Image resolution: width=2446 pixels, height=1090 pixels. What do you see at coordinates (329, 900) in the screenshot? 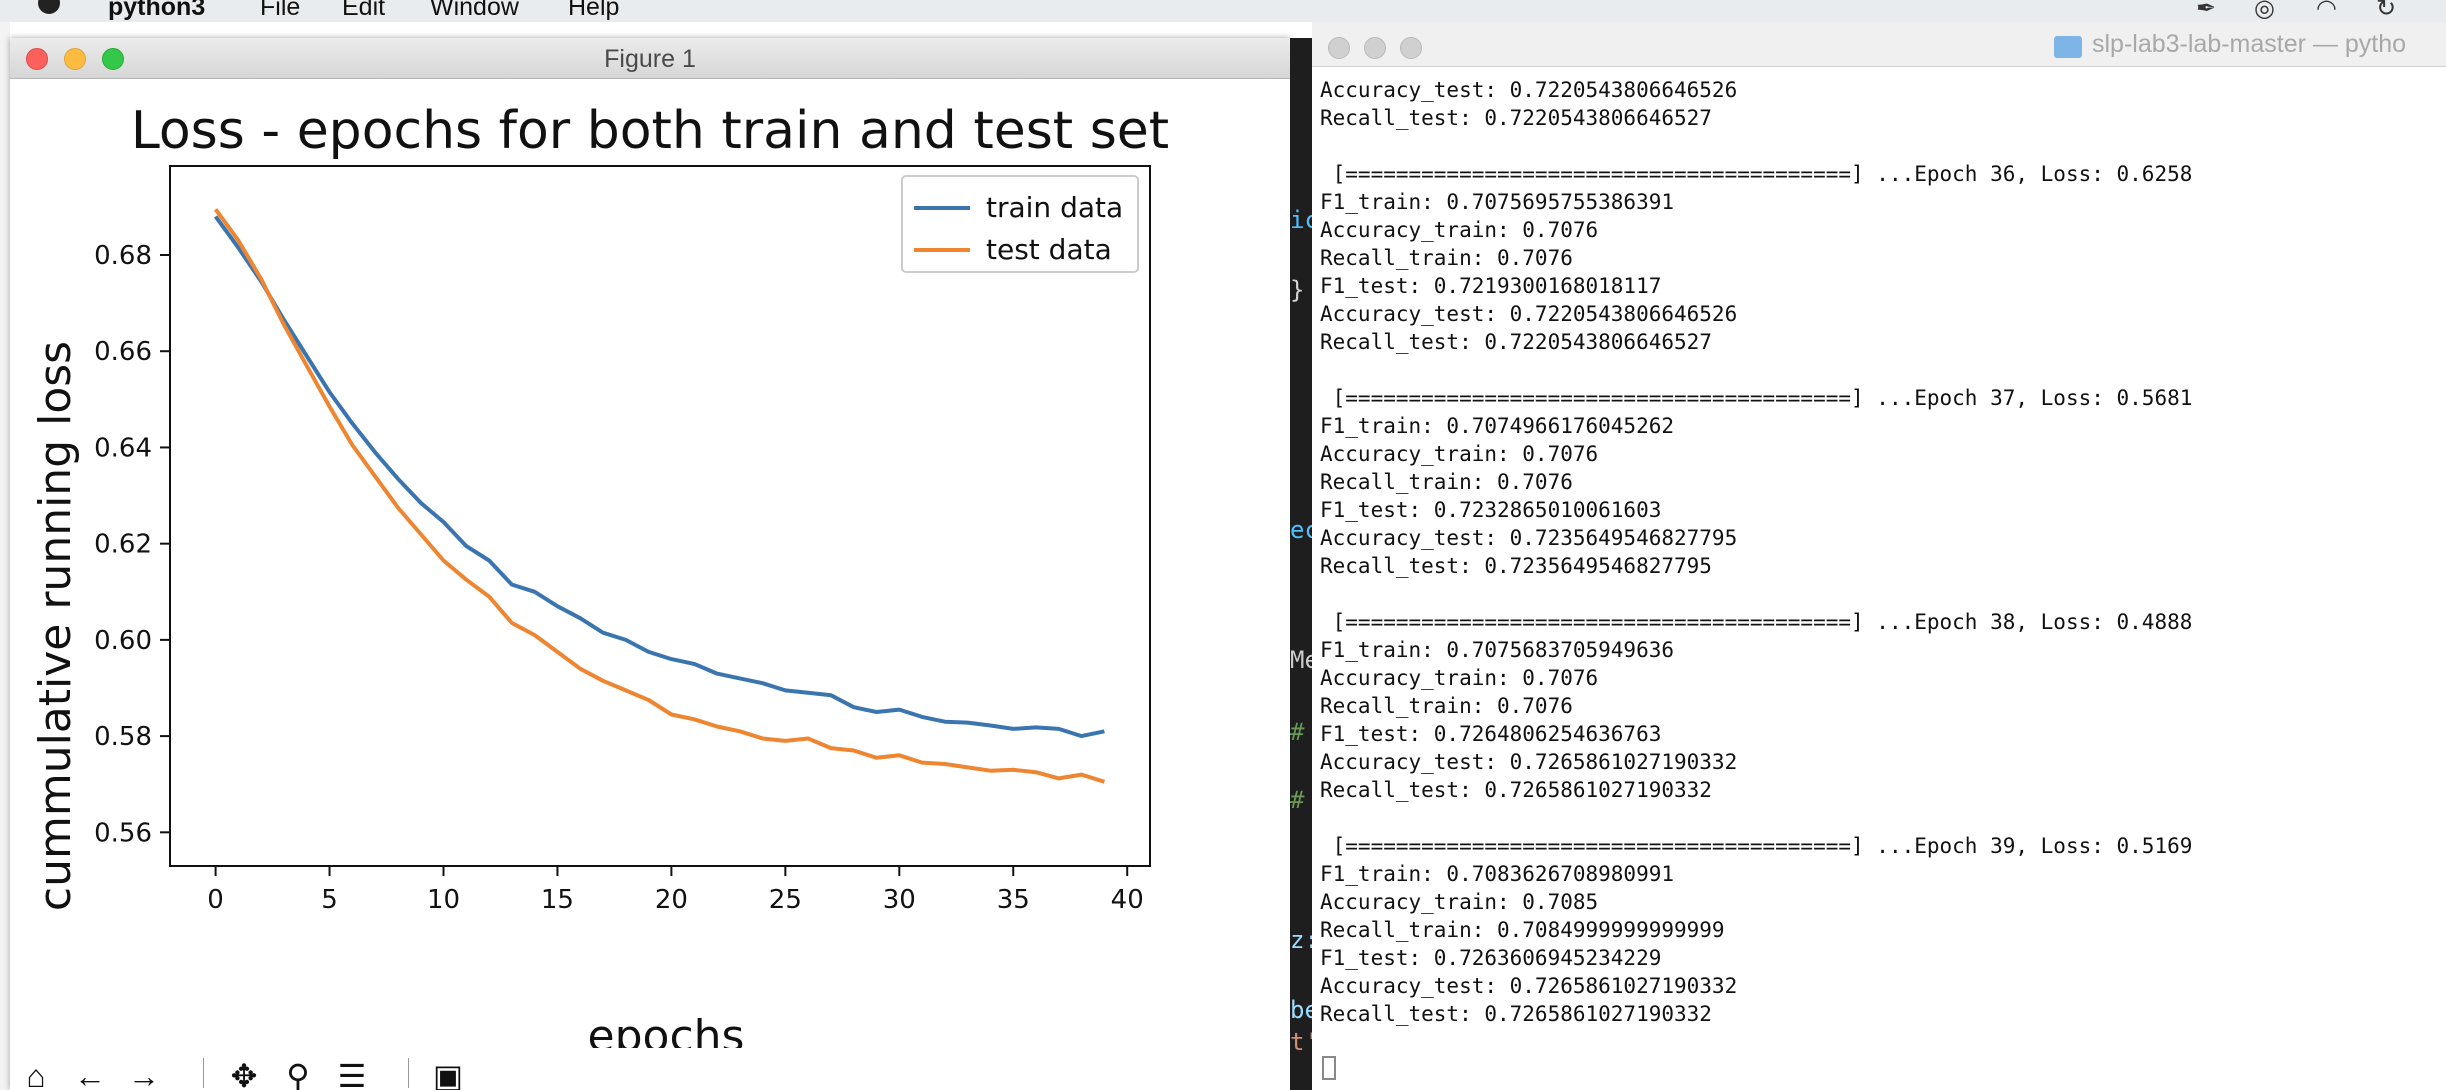
I see `x-tick-label: 5` at bounding box center [329, 900].